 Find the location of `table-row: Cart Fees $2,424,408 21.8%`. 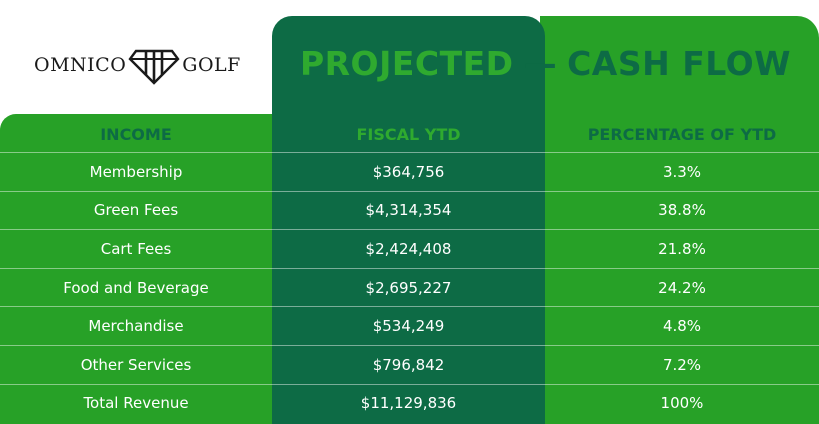

table-row: Cart Fees $2,424,408 21.8% is located at coordinates (409, 248).